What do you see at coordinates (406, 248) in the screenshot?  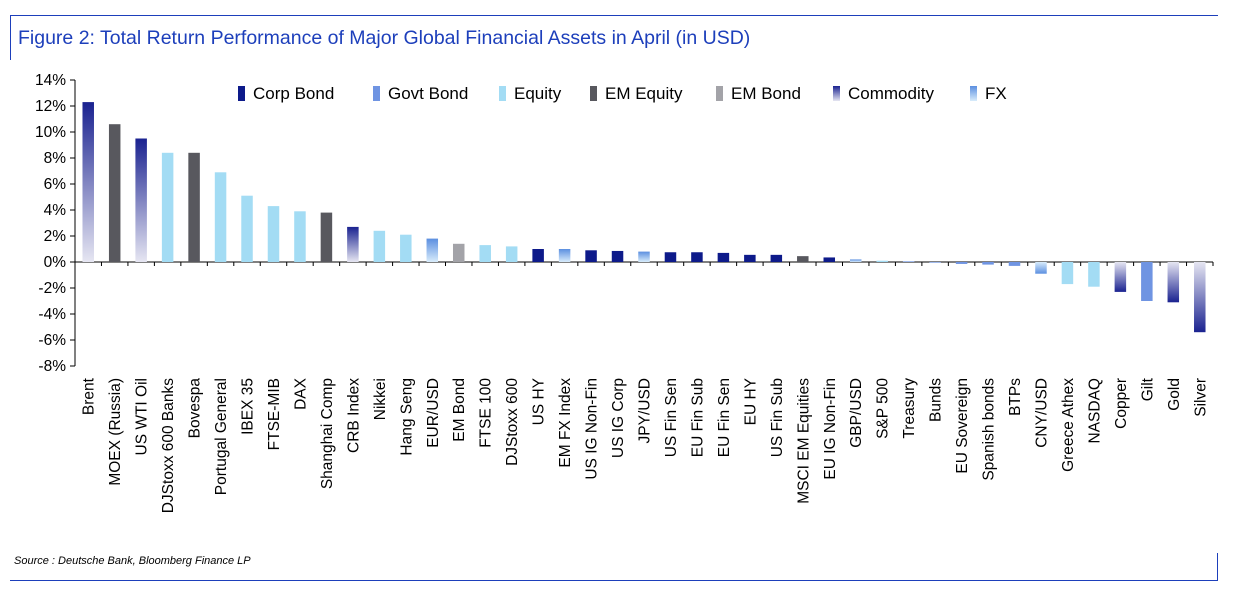 I see `bar-hang-seng` at bounding box center [406, 248].